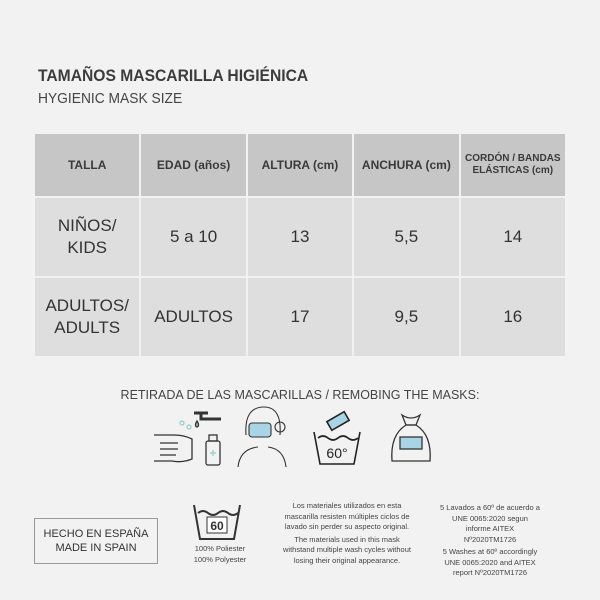  I want to click on cell: 9,5, so click(406, 317).